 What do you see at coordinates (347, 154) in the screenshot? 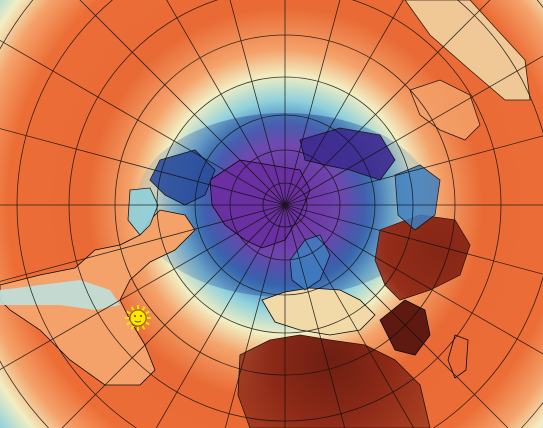
I see `siberia-north` at bounding box center [347, 154].